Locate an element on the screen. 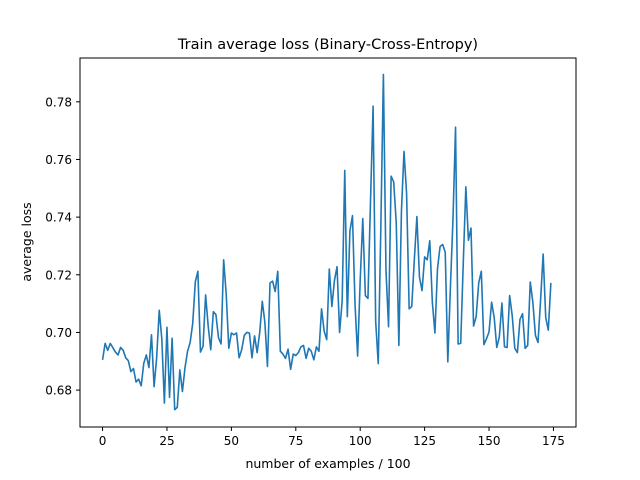  x-tick-label: 175 is located at coordinates (553, 441).